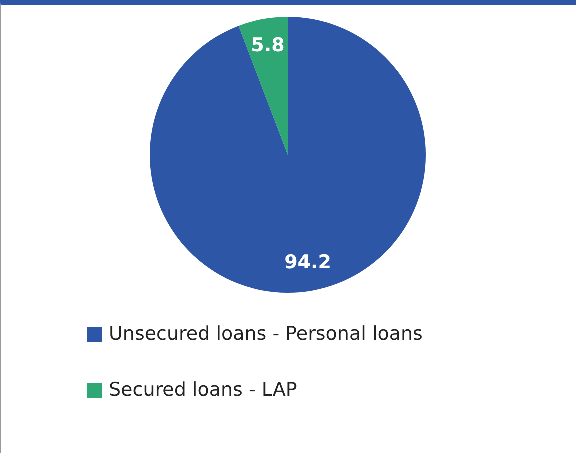 Image resolution: width=576 pixels, height=453 pixels. I want to click on legend-label: Secured loans - LAP, so click(203, 390).